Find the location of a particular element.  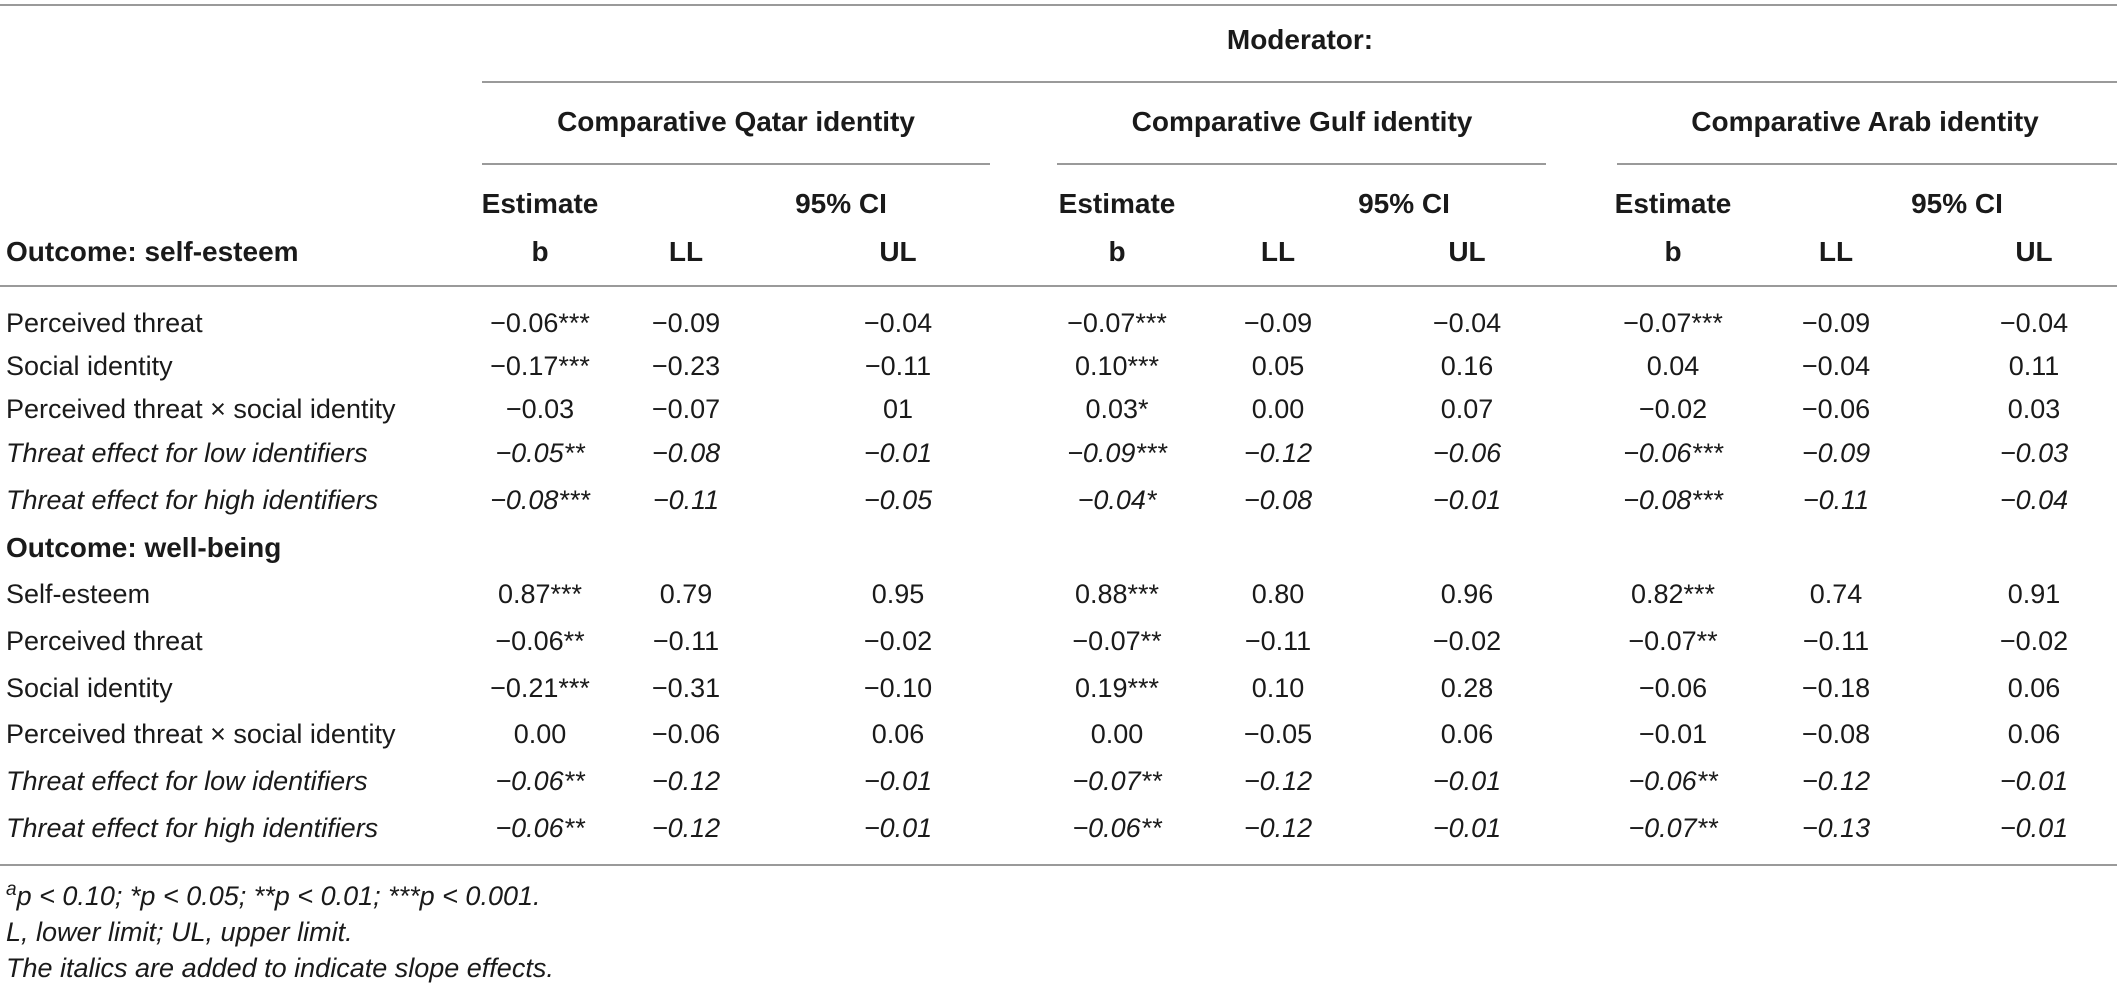

cell-ul-qatar: 01 is located at coordinates (898, 409).